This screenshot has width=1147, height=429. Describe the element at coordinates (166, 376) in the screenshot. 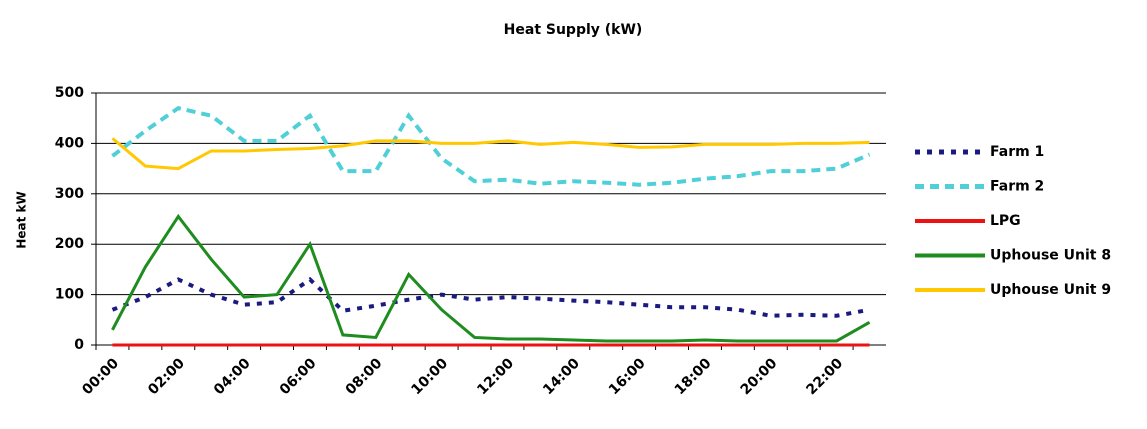

I see `x-tick-label: 02:00` at that location.